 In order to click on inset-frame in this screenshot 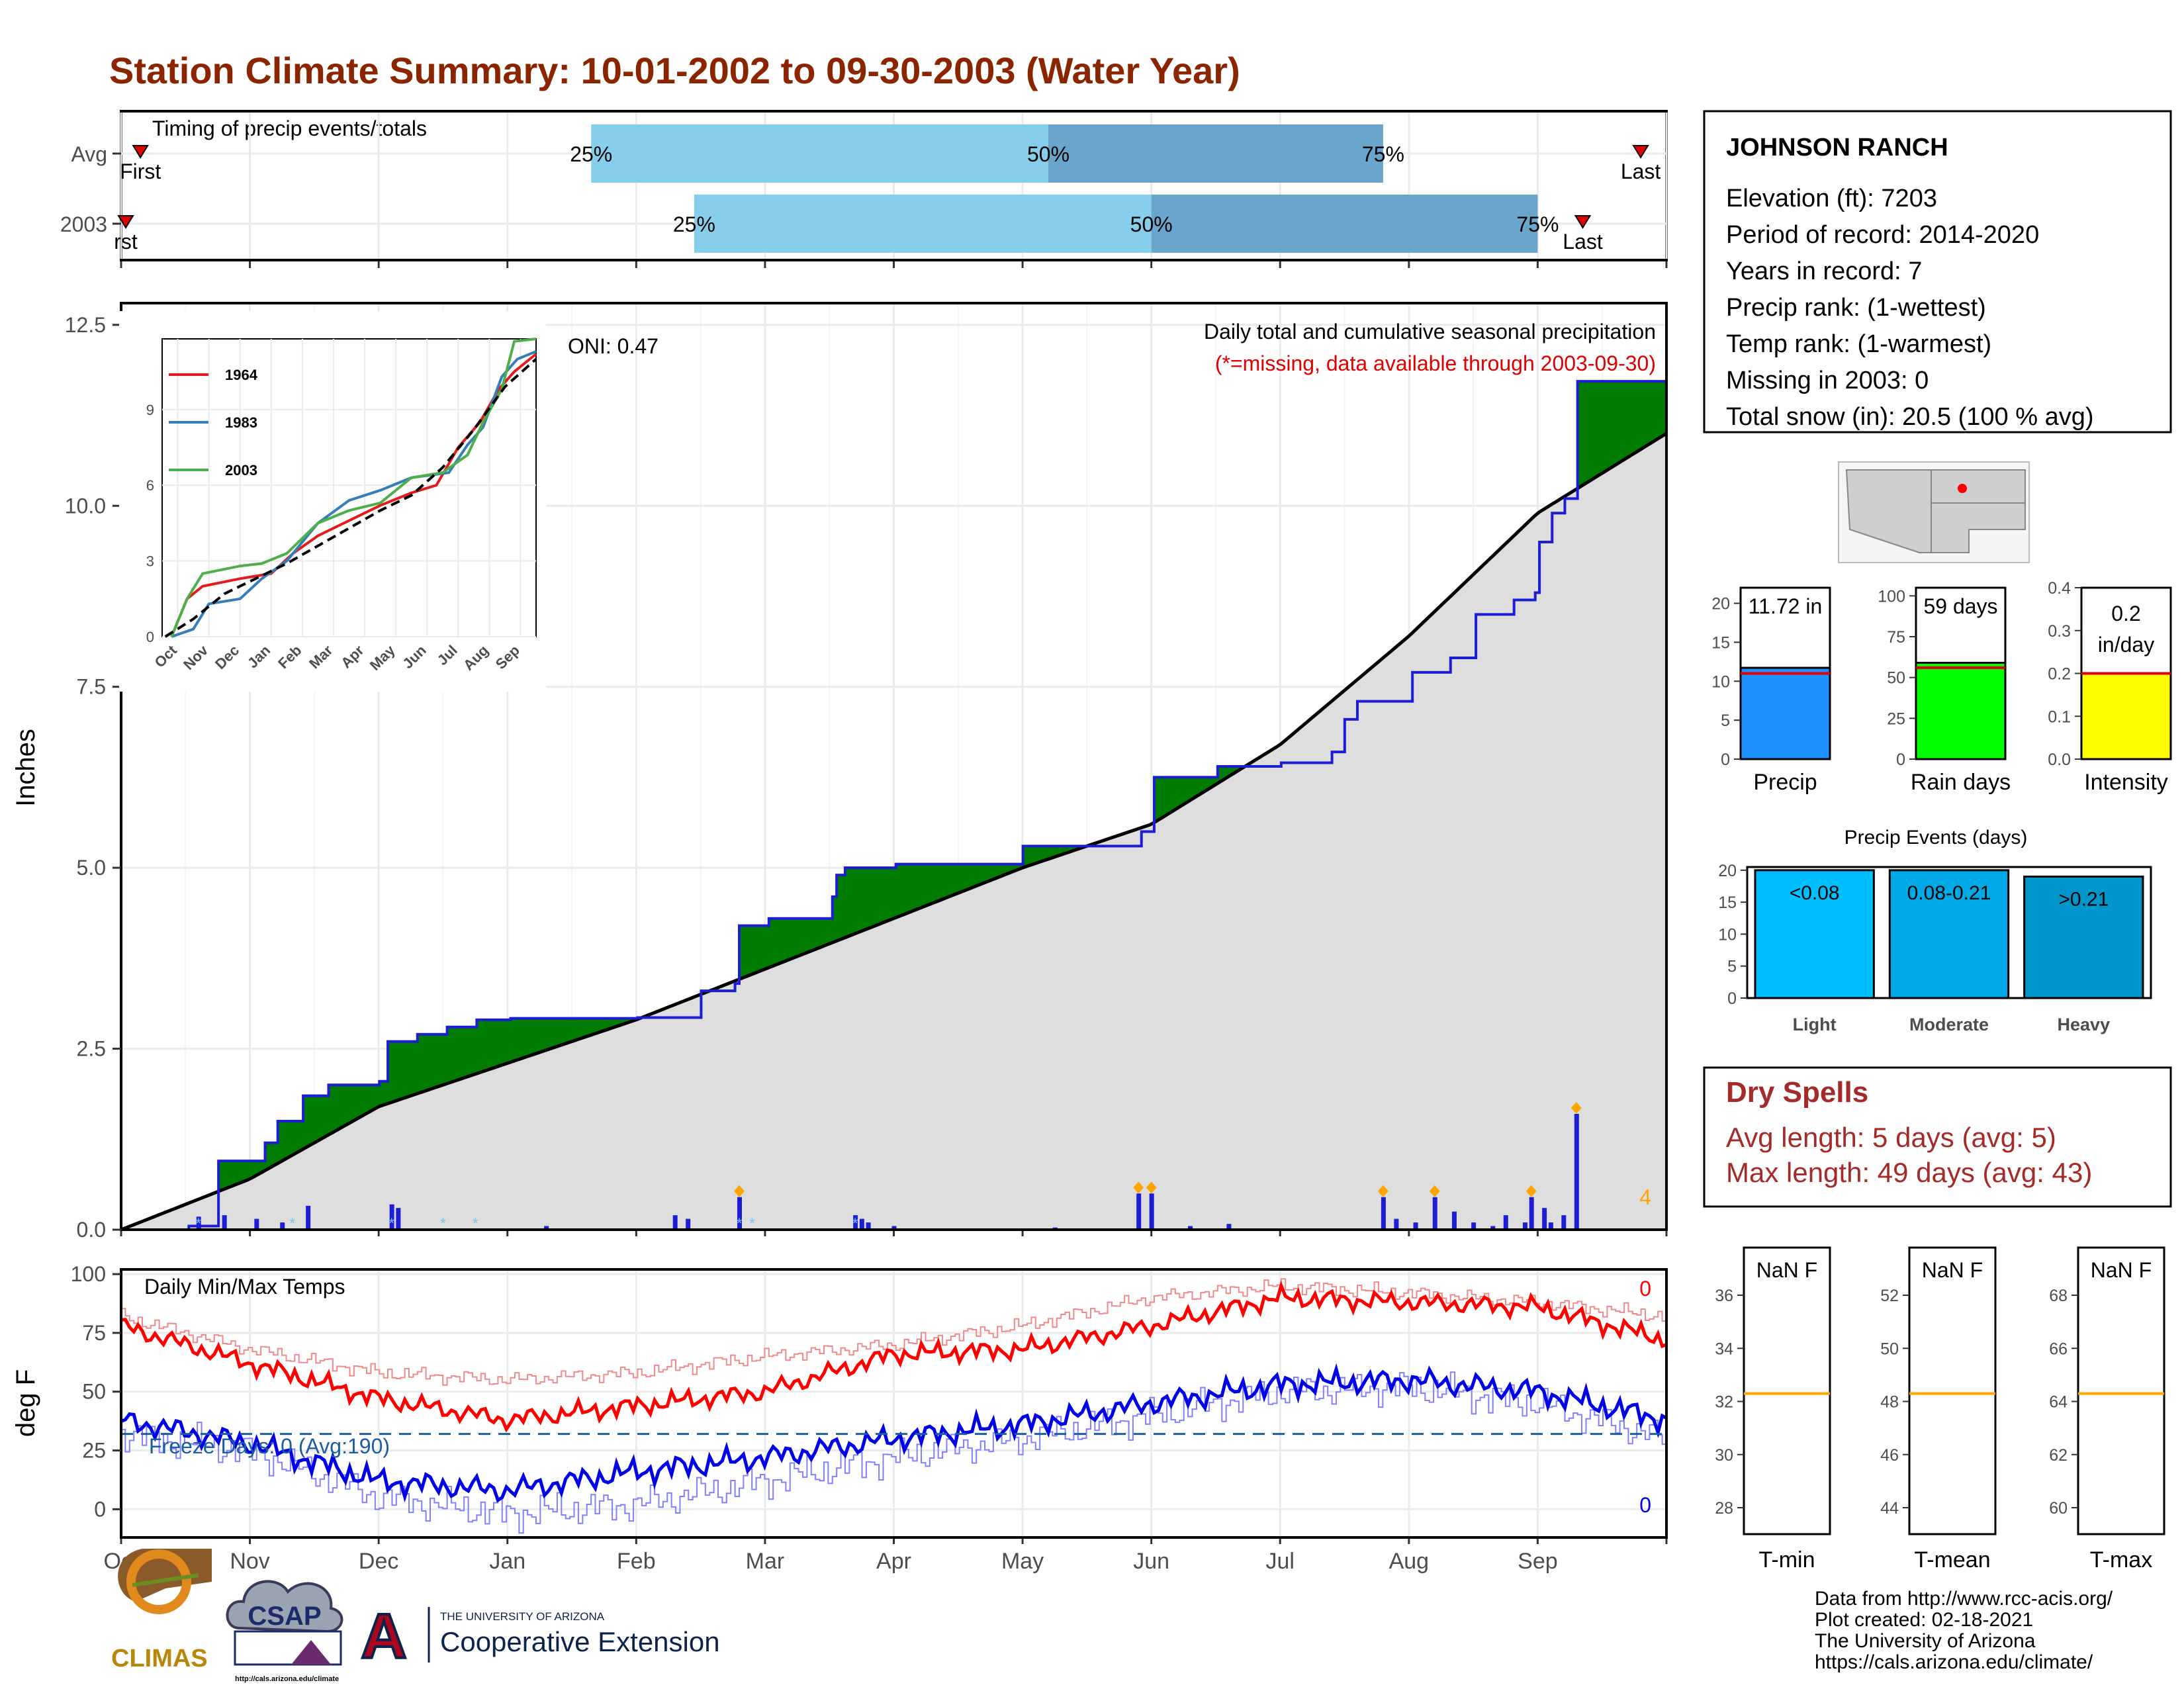, I will do `click(349, 487)`.